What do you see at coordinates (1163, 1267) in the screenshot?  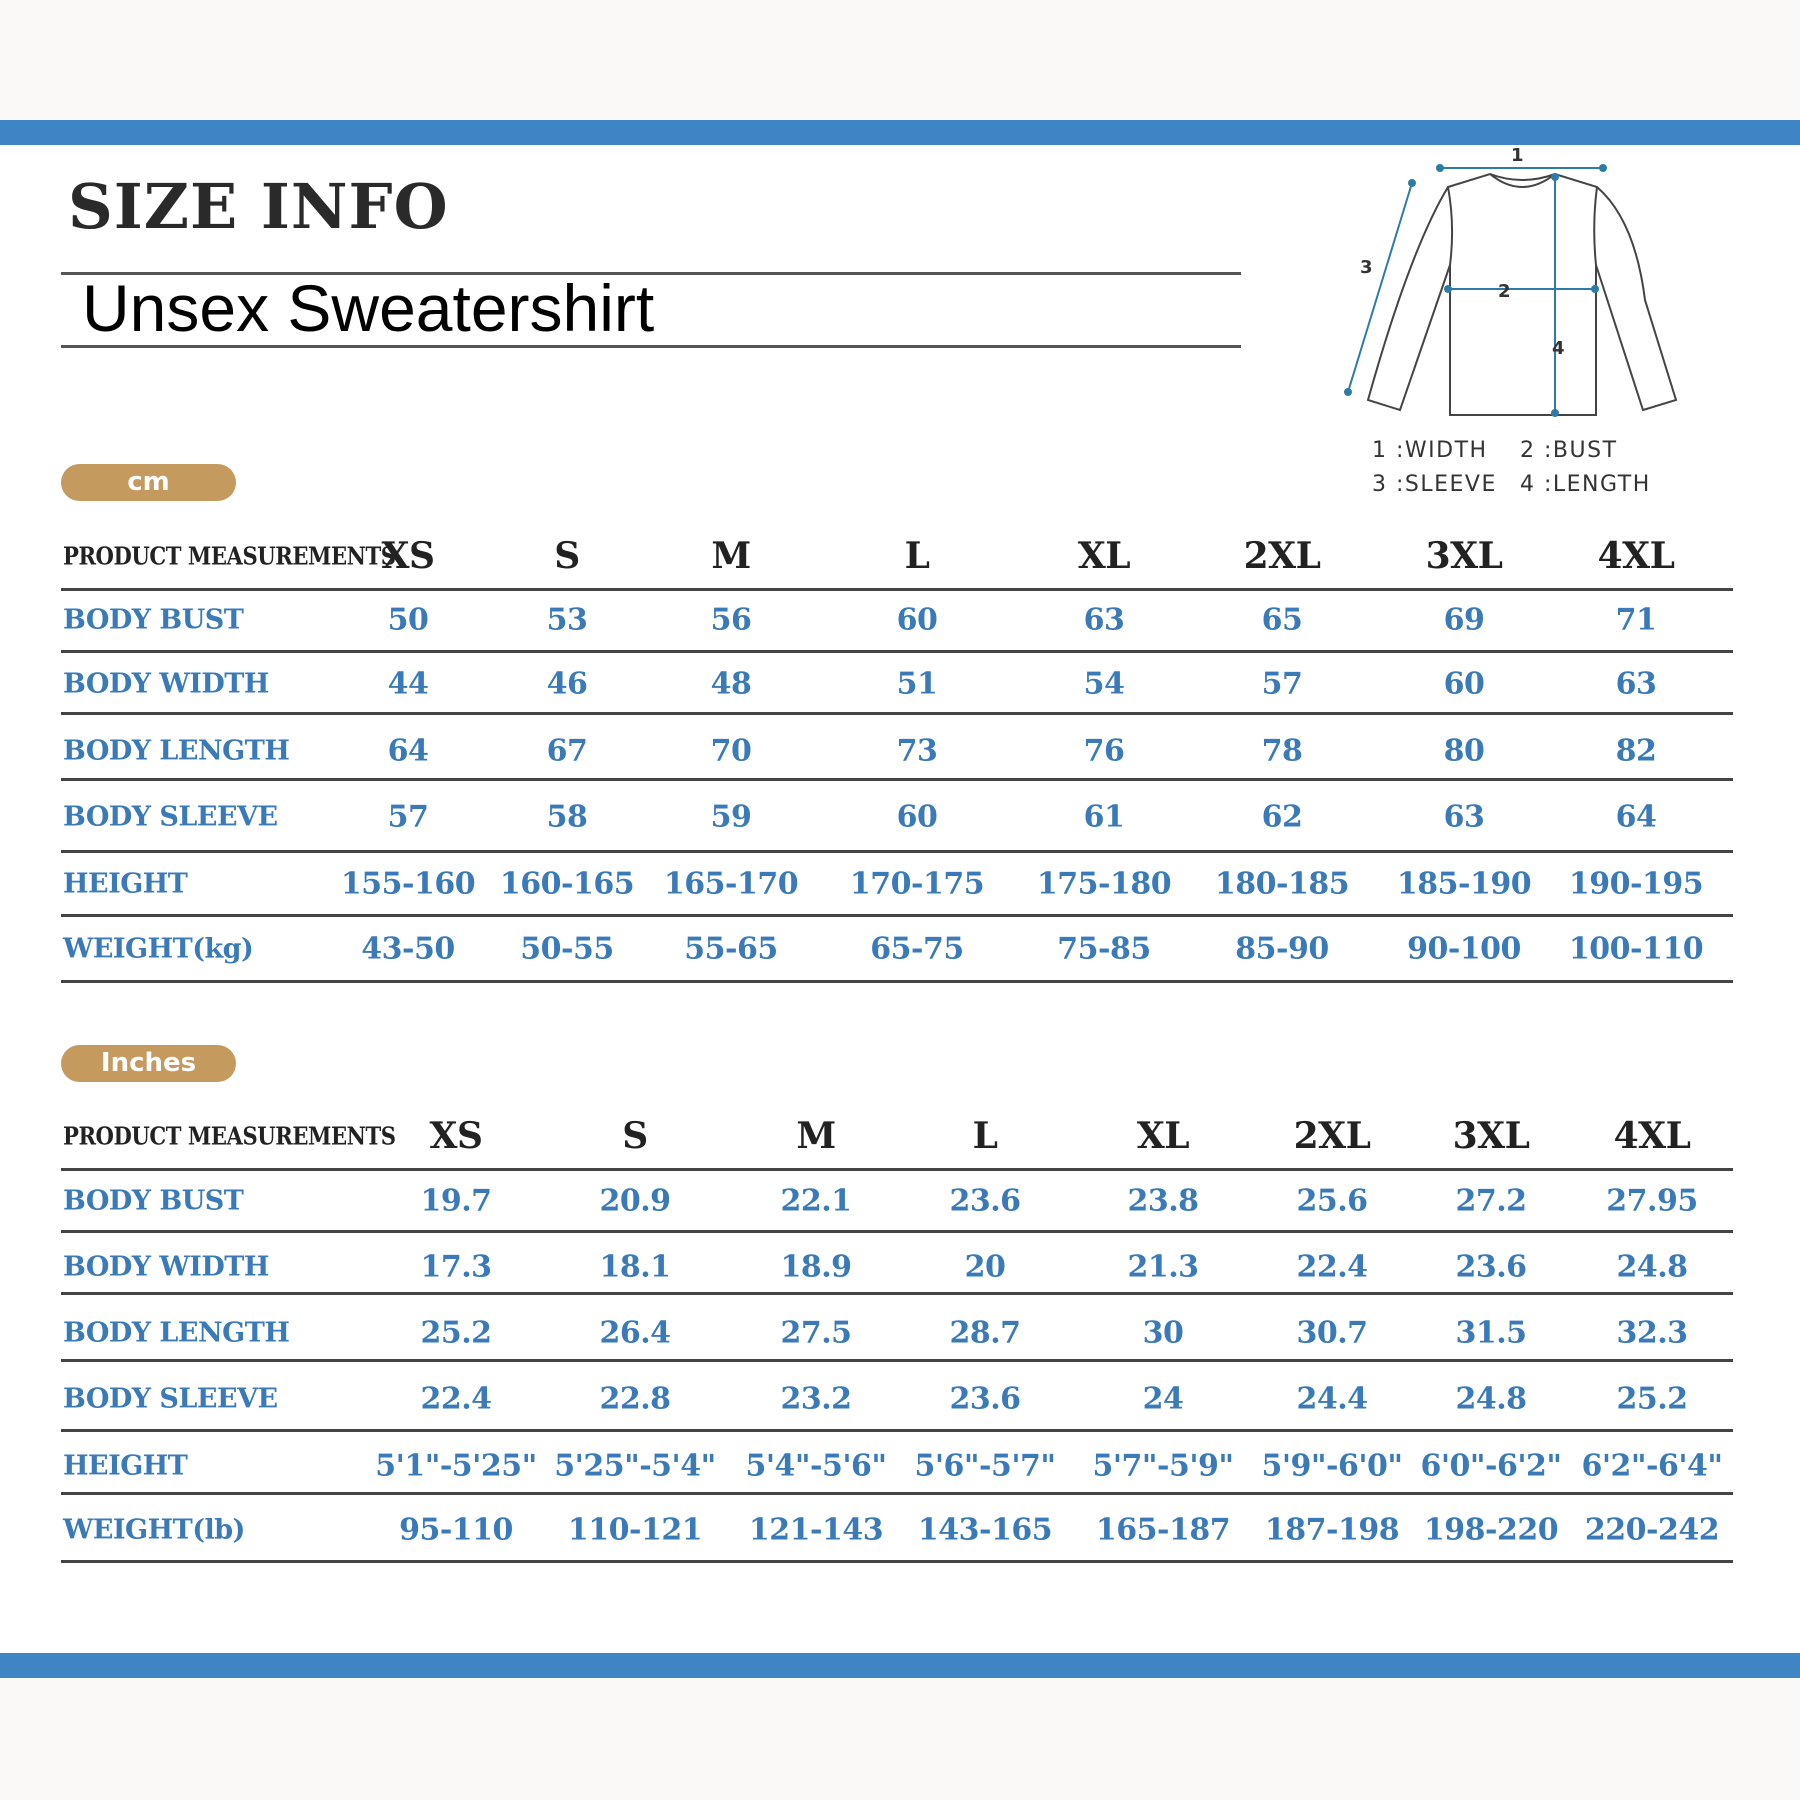 I see `table-cell: 21.3` at bounding box center [1163, 1267].